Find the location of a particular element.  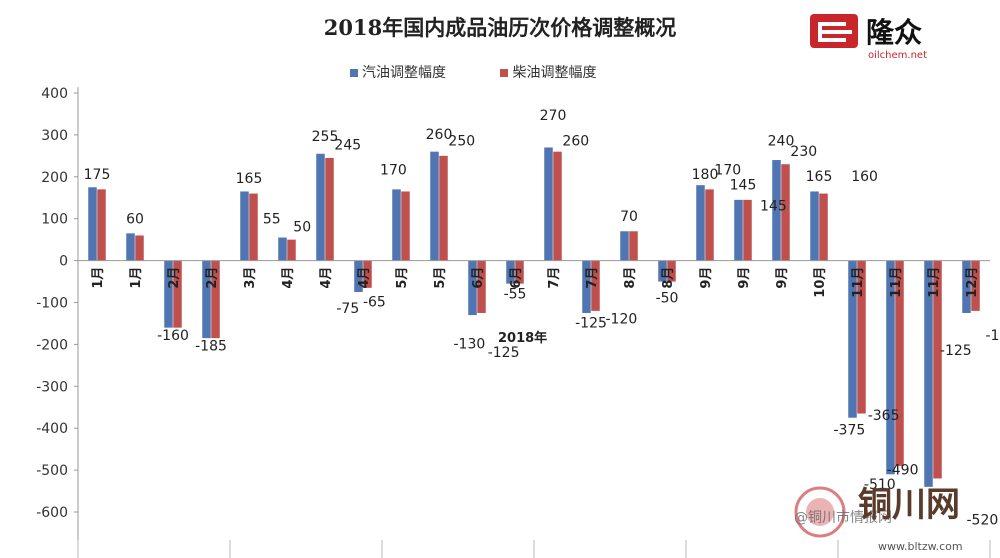

watermark-url: www.bltzw.com is located at coordinates (920, 546).